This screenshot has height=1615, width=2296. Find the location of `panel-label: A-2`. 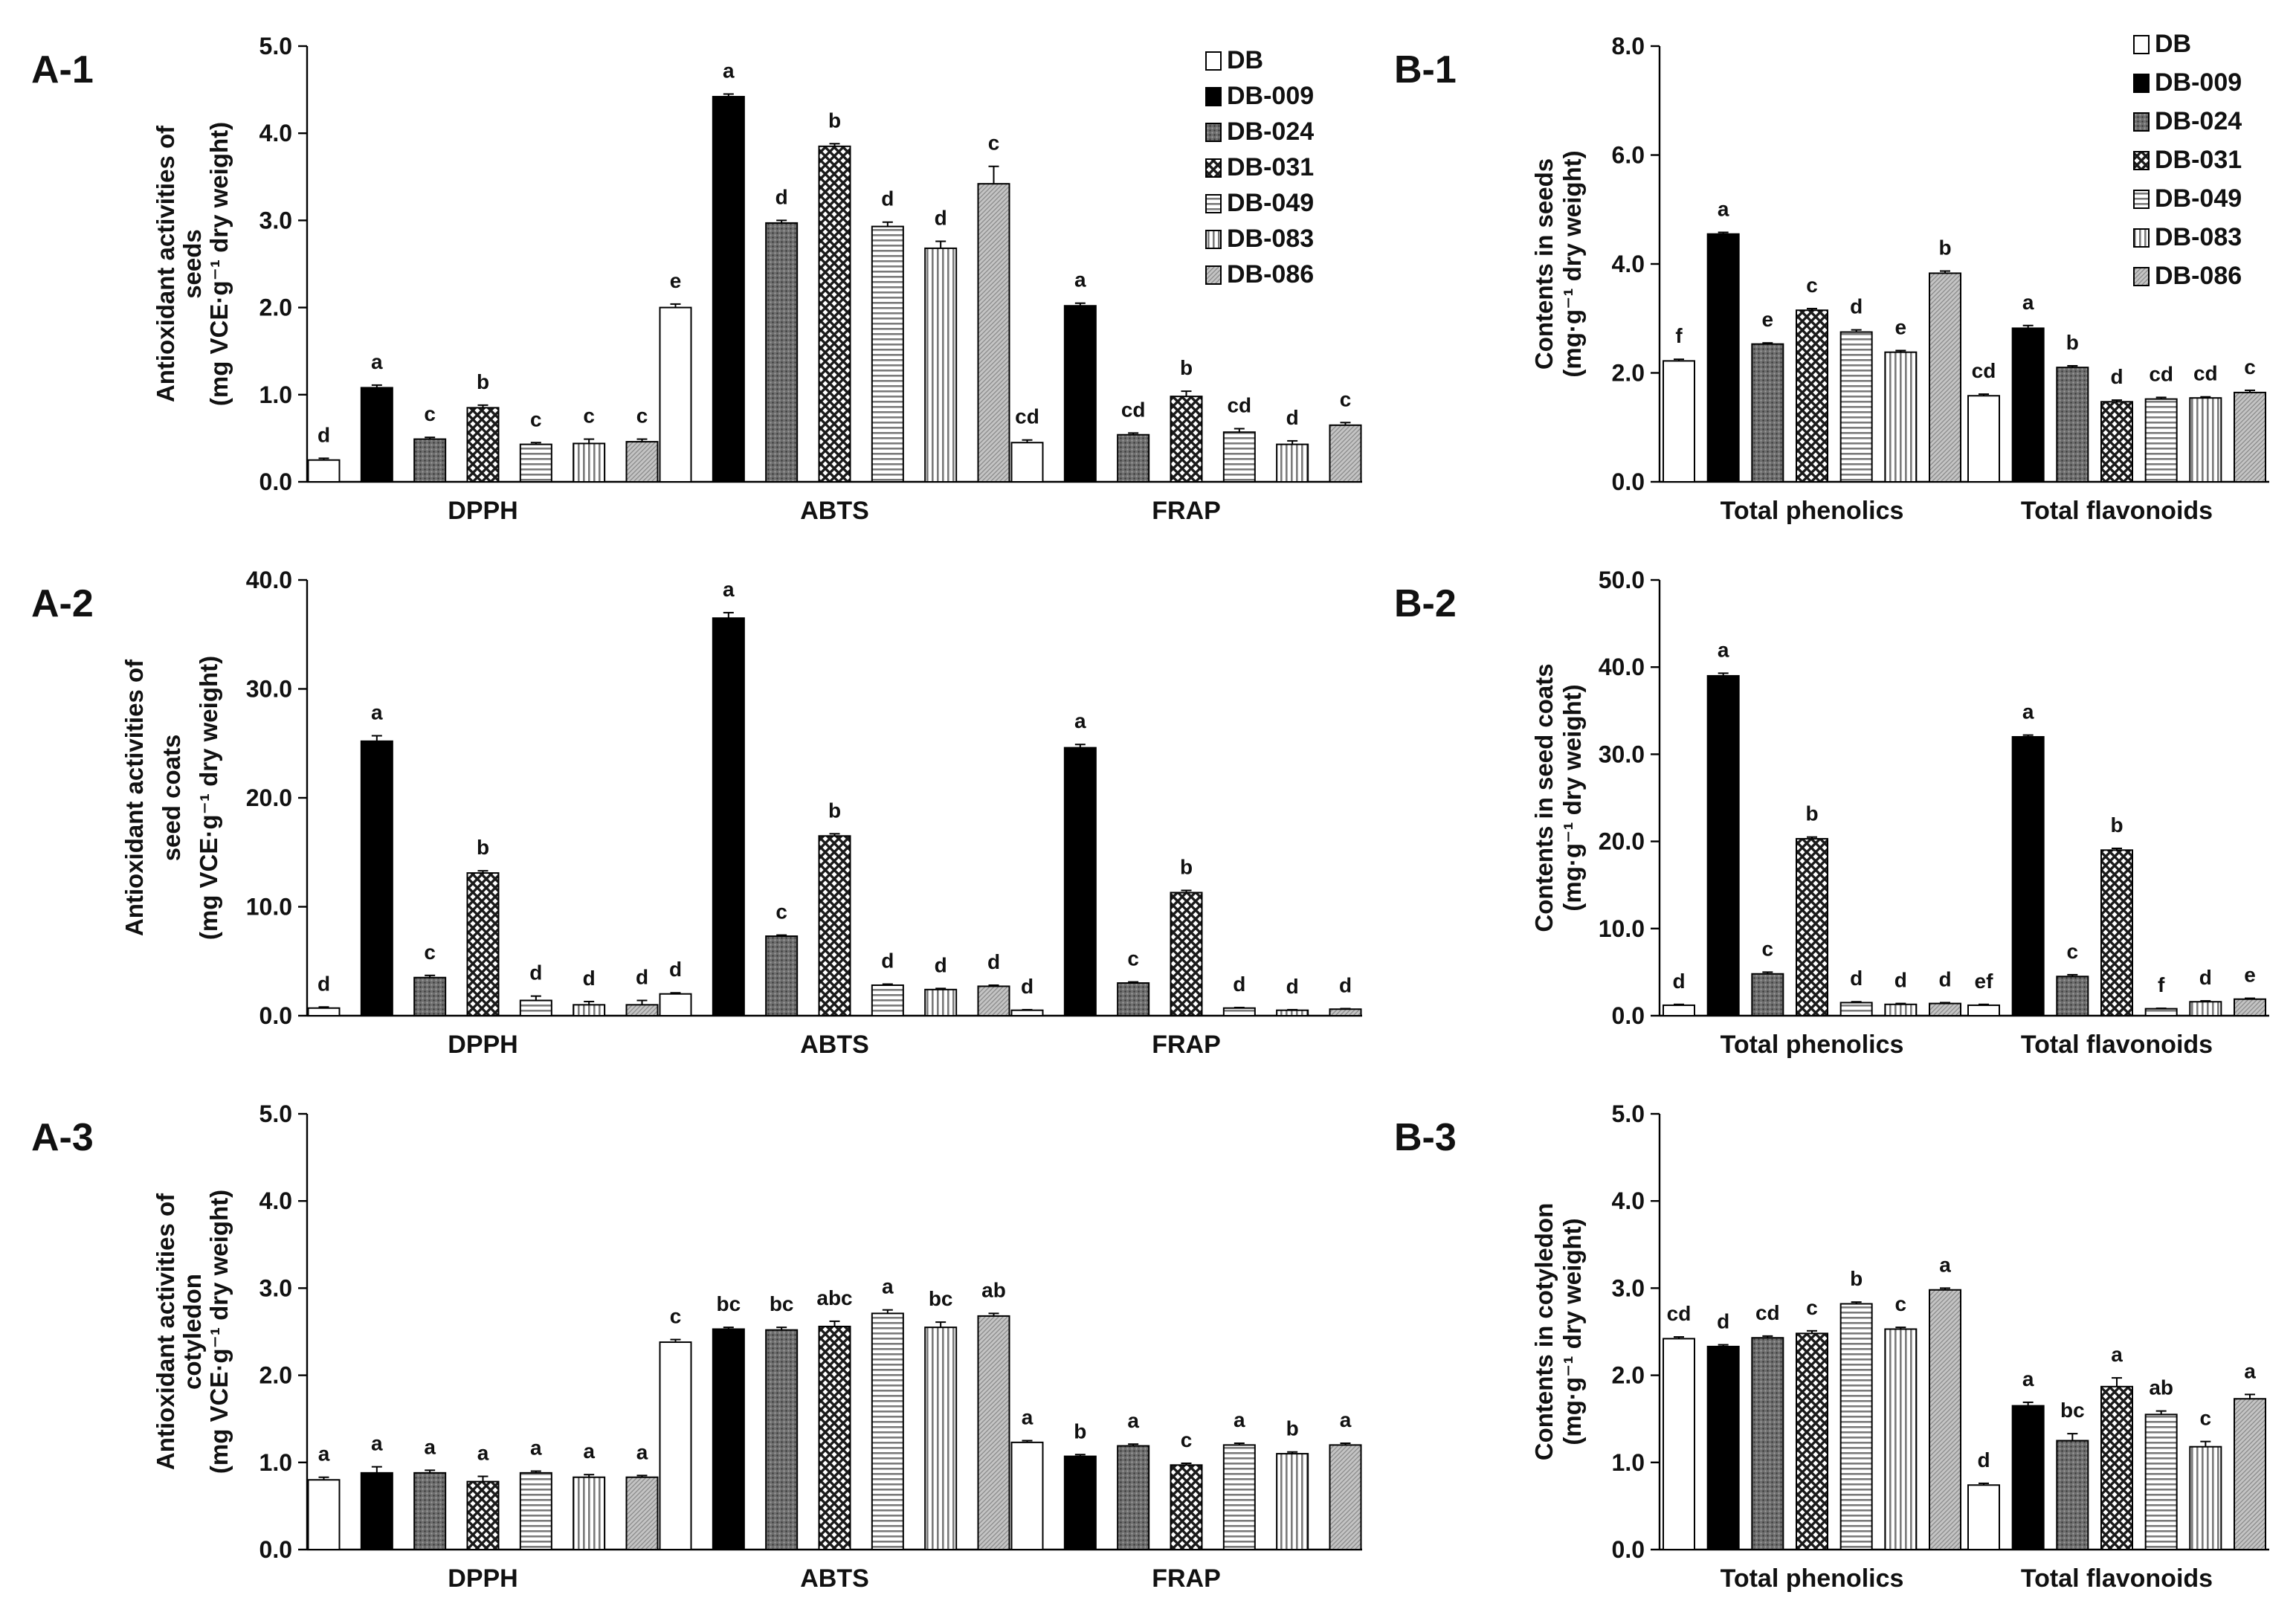

panel-label: A-2 is located at coordinates (63, 603).